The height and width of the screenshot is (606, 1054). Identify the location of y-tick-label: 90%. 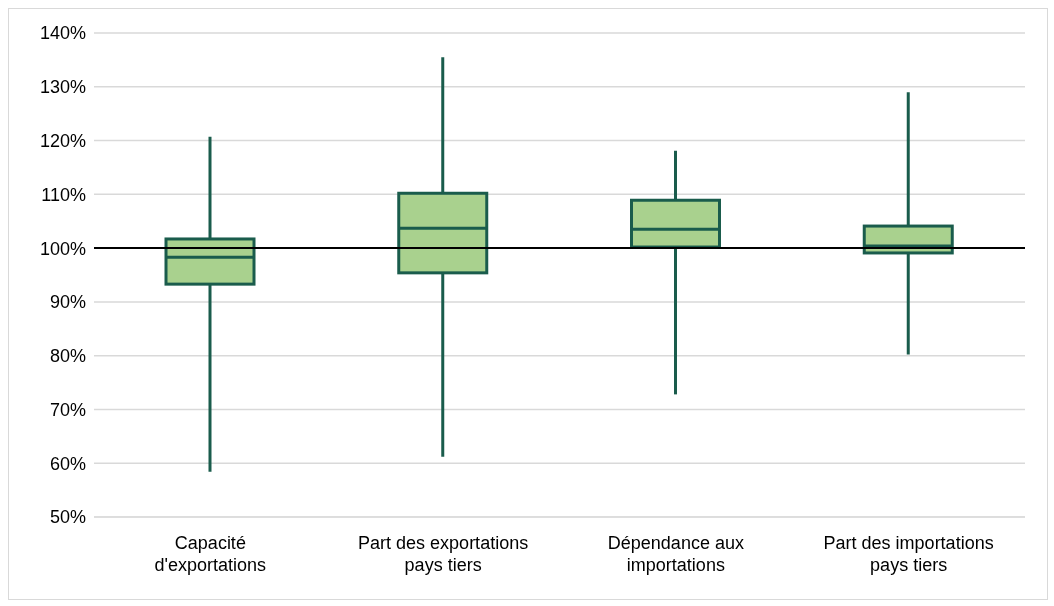
(67, 302).